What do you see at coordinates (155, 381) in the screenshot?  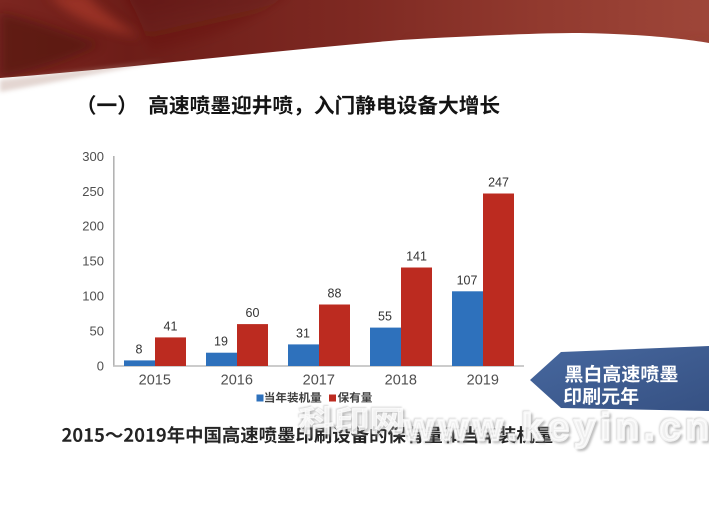 I see `svg-text: 2015` at bounding box center [155, 381].